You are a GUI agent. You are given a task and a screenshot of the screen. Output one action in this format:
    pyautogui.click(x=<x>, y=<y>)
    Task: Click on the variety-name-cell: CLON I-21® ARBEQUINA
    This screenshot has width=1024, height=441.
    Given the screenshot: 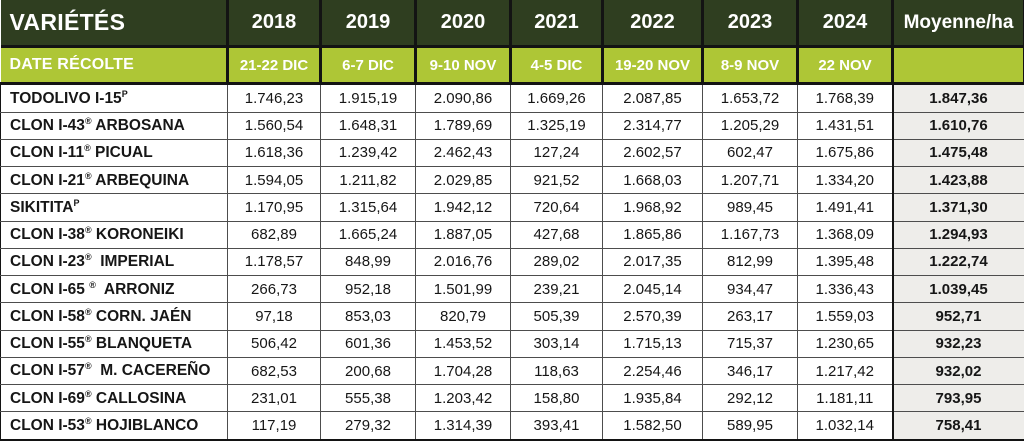 What is the action you would take?
    pyautogui.click(x=114, y=180)
    